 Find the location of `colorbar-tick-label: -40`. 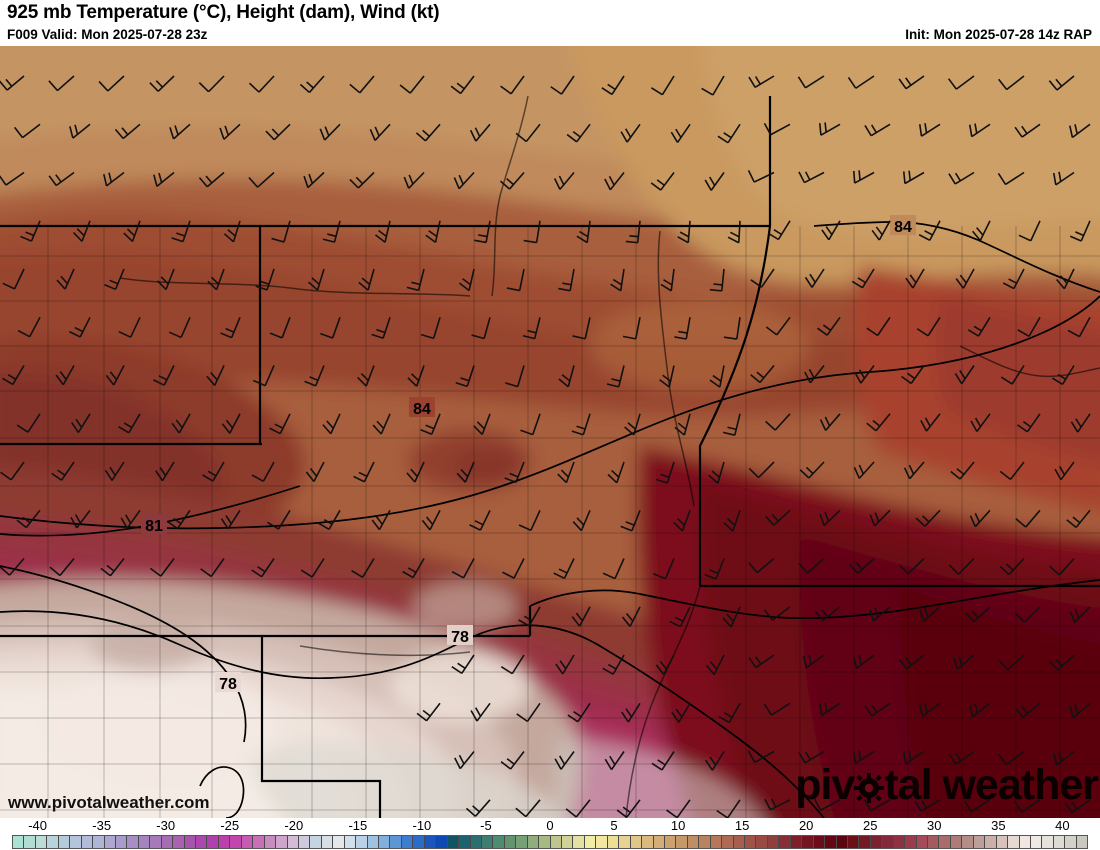

colorbar-tick-label: -40 is located at coordinates (38, 825).